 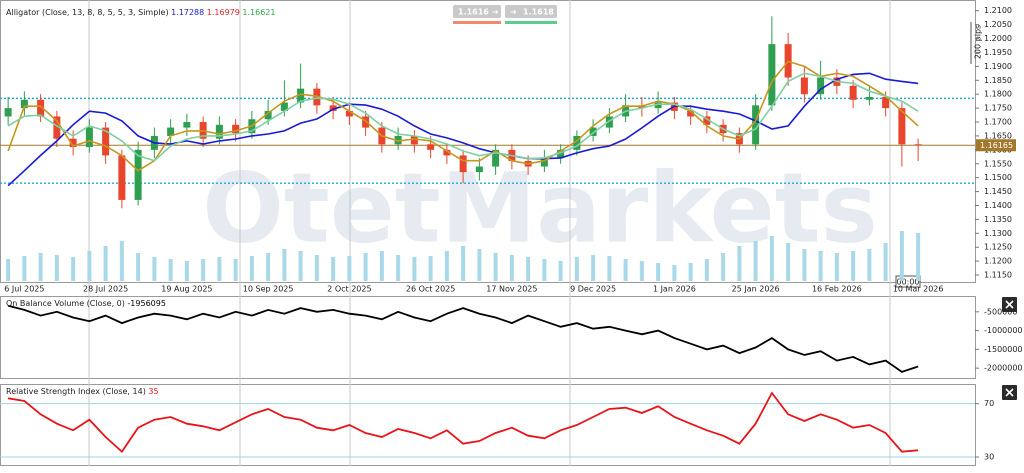 What do you see at coordinates (187, 12) in the screenshot?
I see `legend-value: 1.17288` at bounding box center [187, 12].